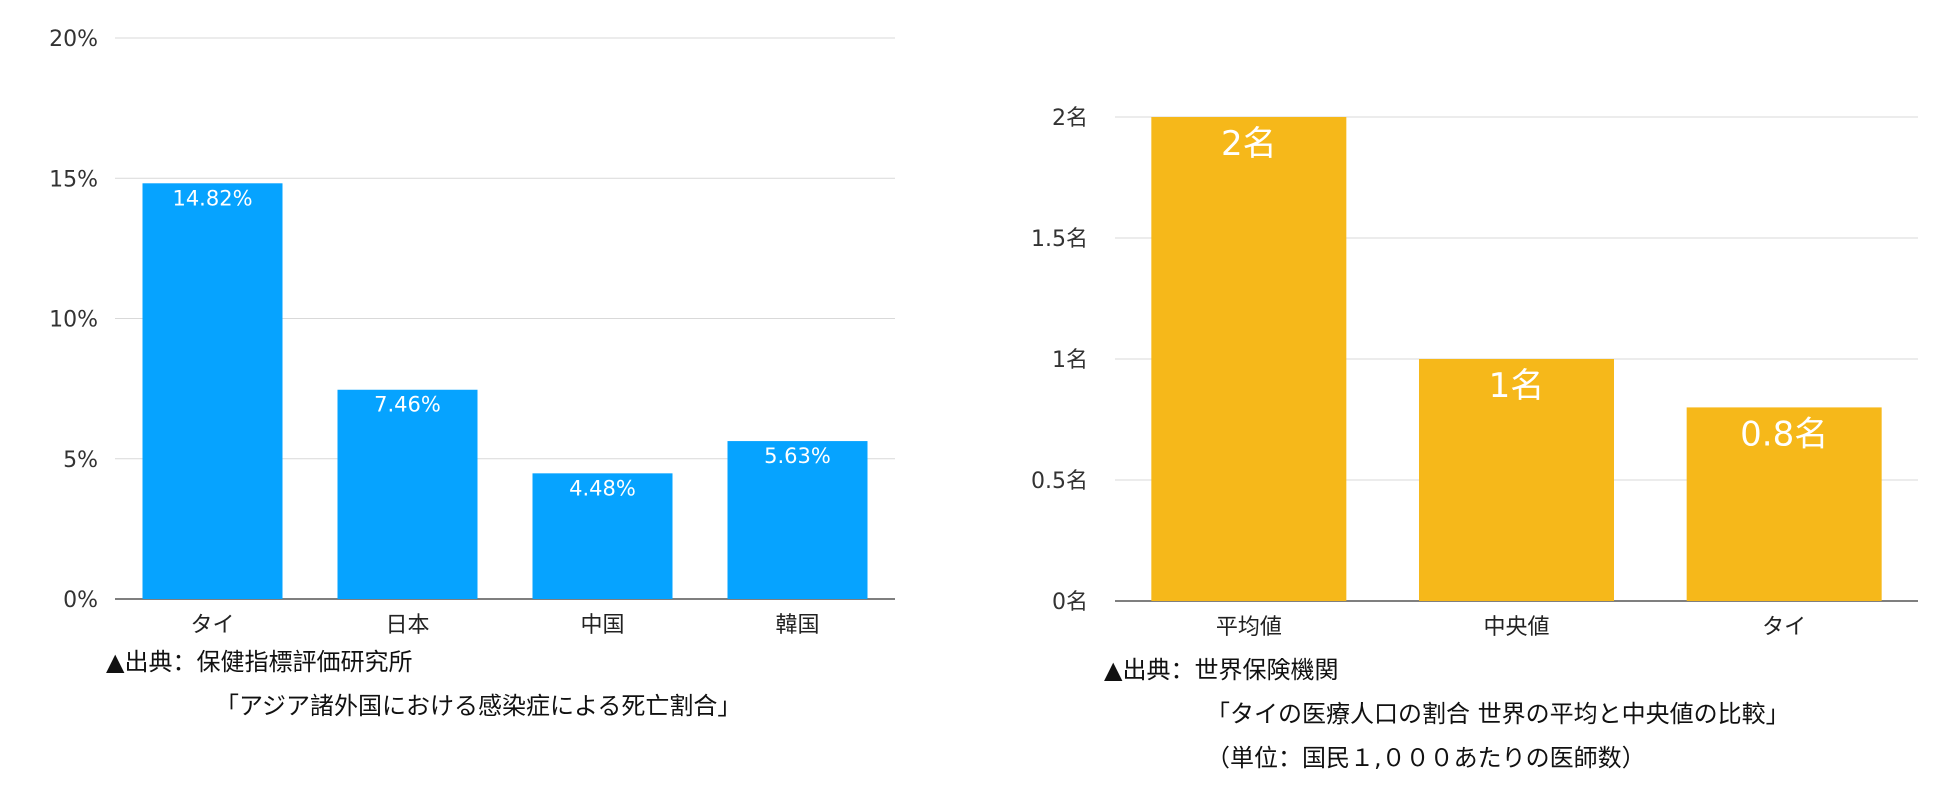 The image size is (1950, 795). I want to click on right-source-title: 「タイの医療人口の割合 世界の平均と中央値の比較」, so click(1498, 714).